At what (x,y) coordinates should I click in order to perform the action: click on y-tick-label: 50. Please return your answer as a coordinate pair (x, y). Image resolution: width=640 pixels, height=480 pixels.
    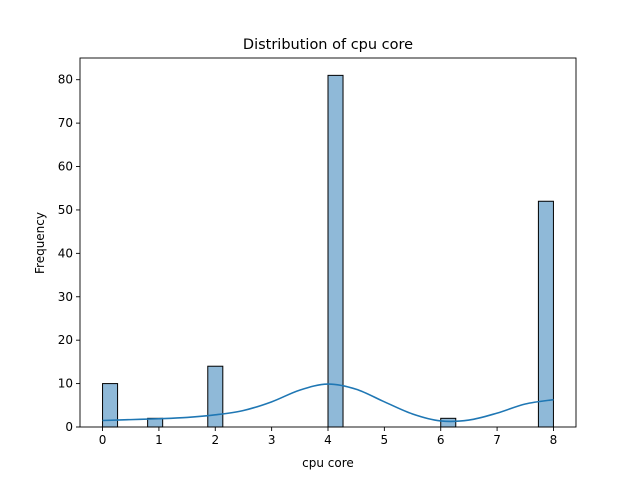
    Looking at the image, I should click on (65, 210).